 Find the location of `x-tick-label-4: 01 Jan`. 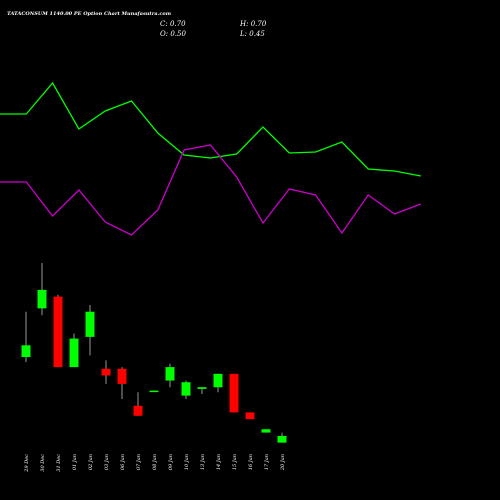

x-tick-label-4: 01 Jan is located at coordinates (75, 462).